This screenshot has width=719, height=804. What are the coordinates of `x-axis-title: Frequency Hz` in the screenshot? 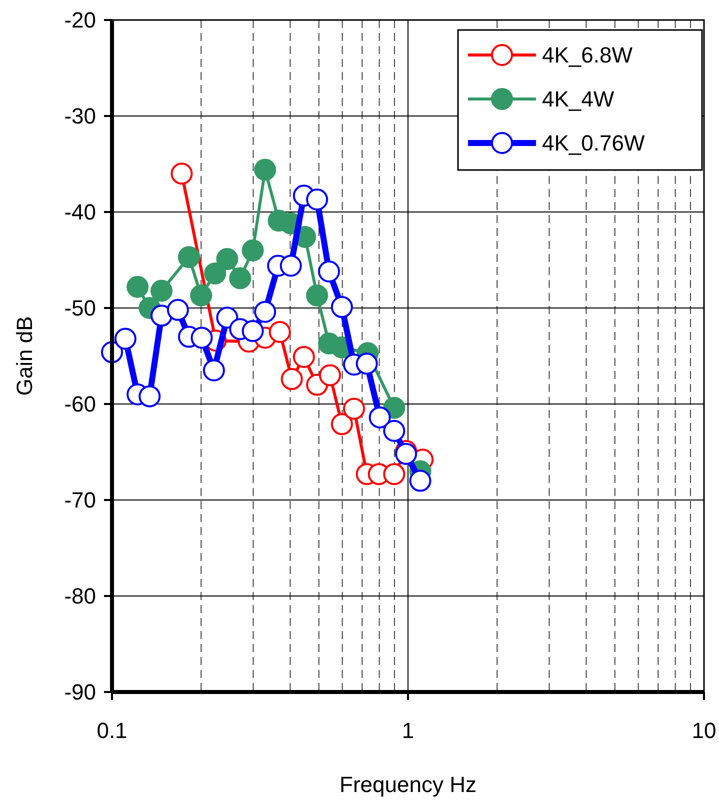 It's located at (408, 784).